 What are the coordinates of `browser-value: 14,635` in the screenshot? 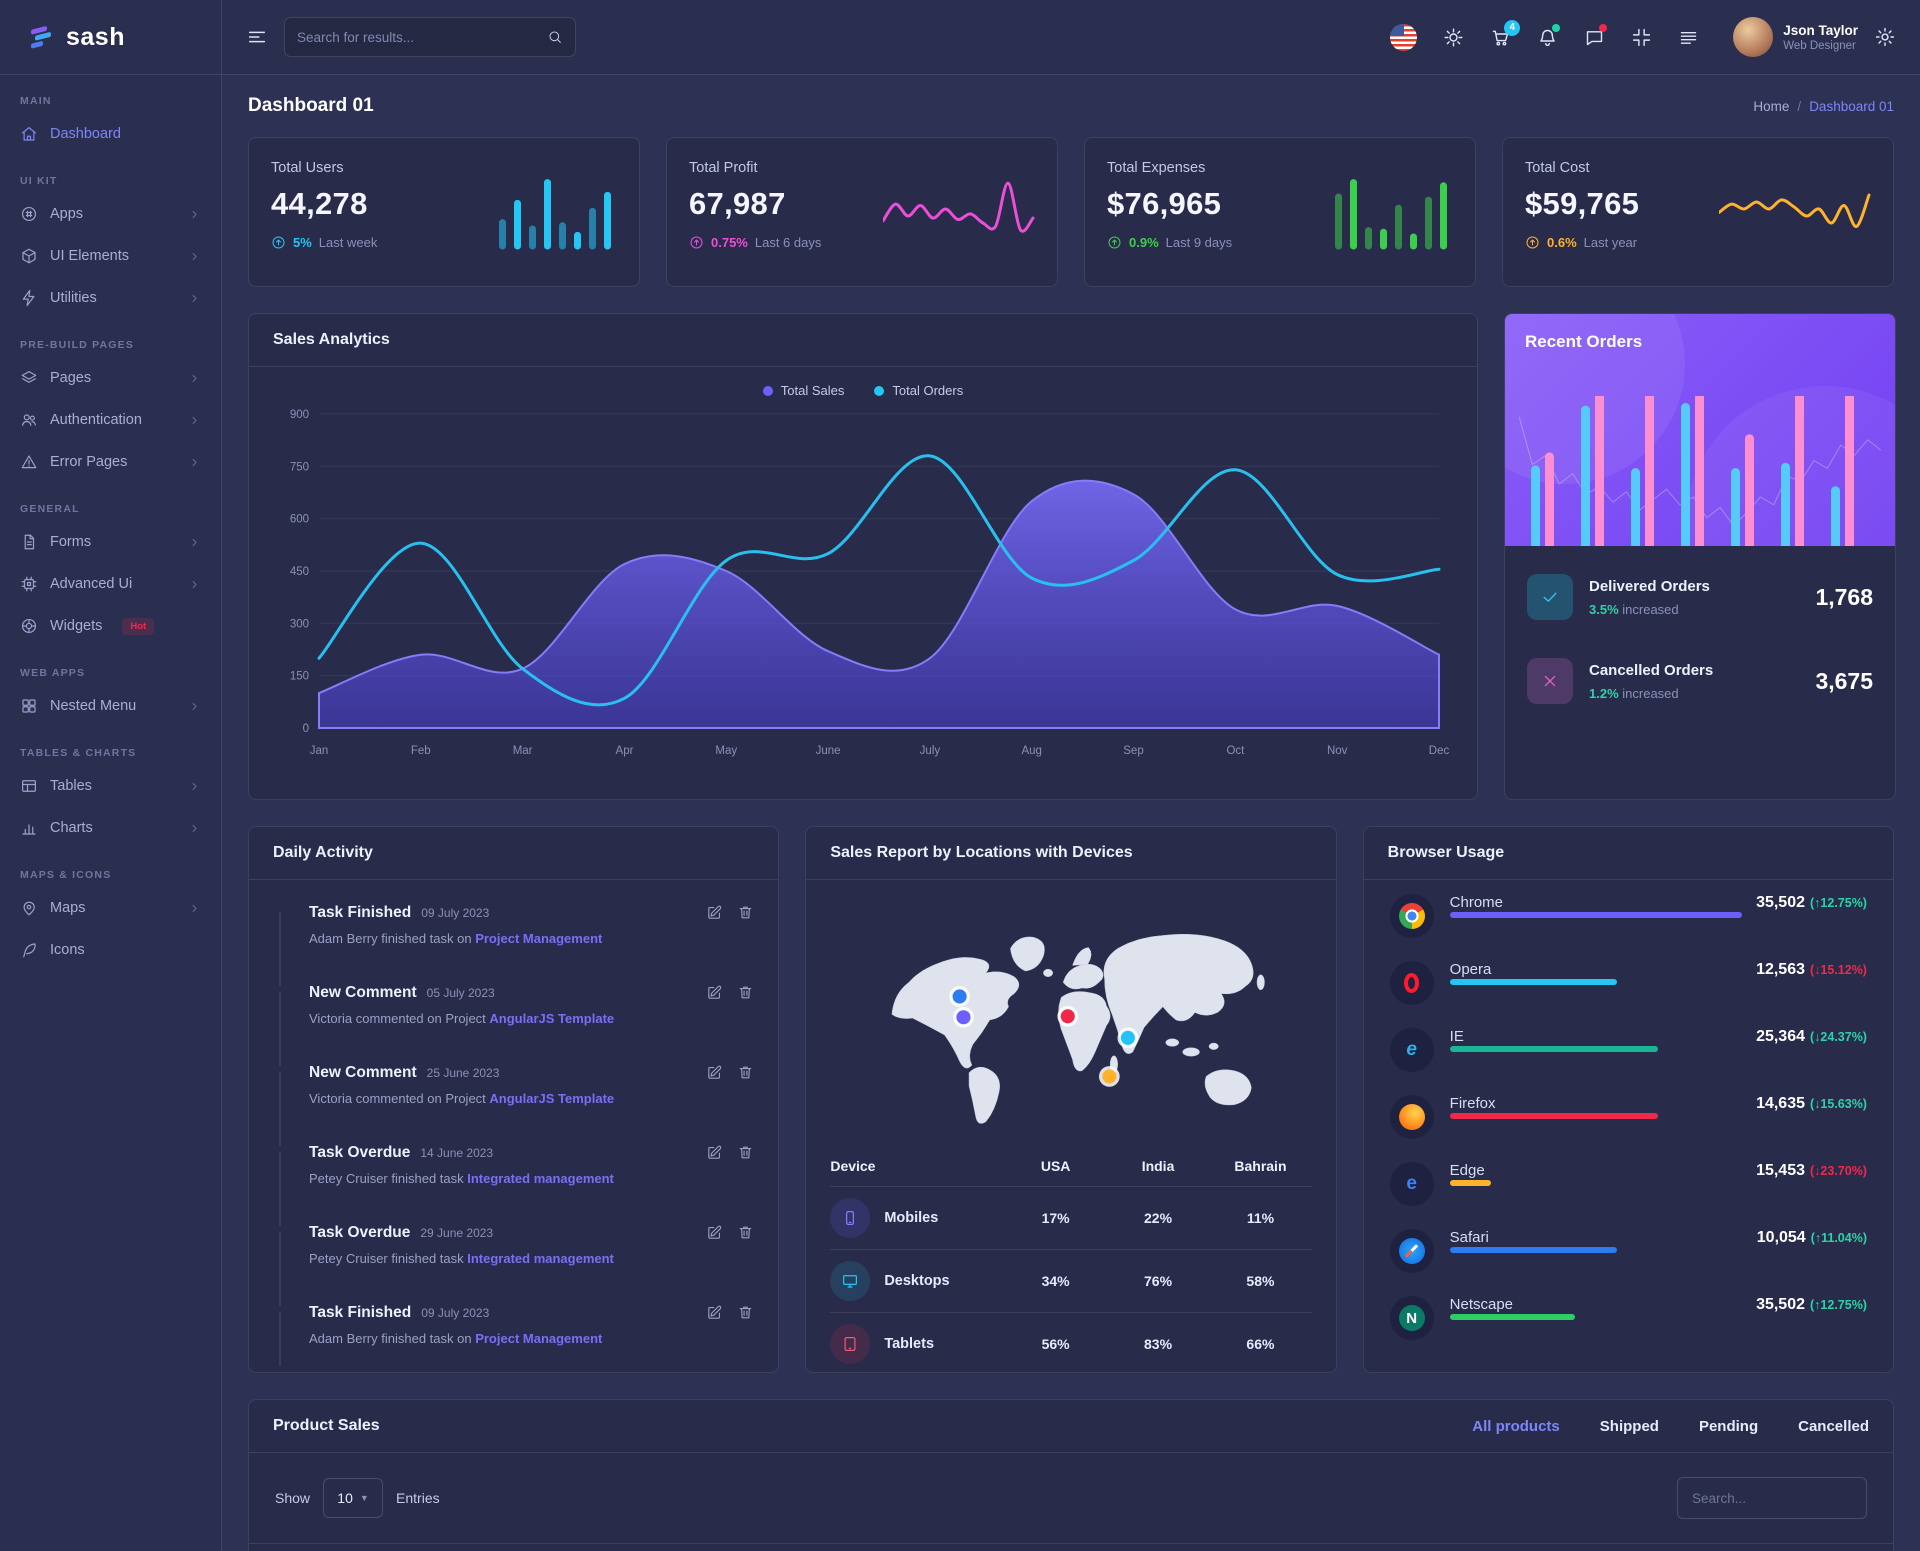 It's located at (1780, 1103).